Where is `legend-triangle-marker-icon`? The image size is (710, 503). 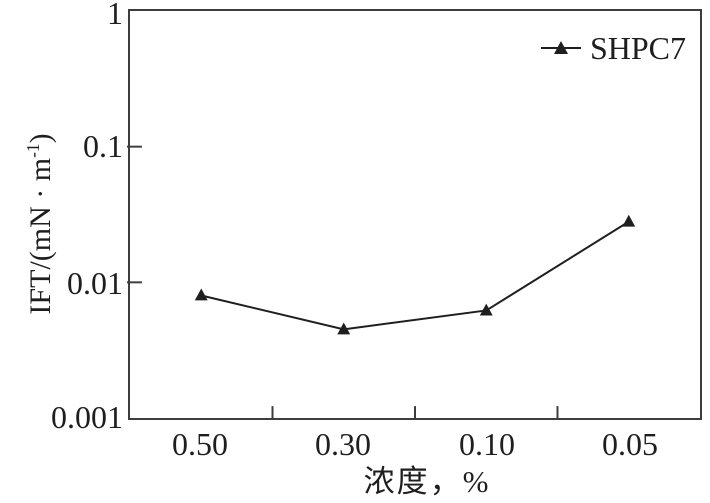 legend-triangle-marker-icon is located at coordinates (560, 47).